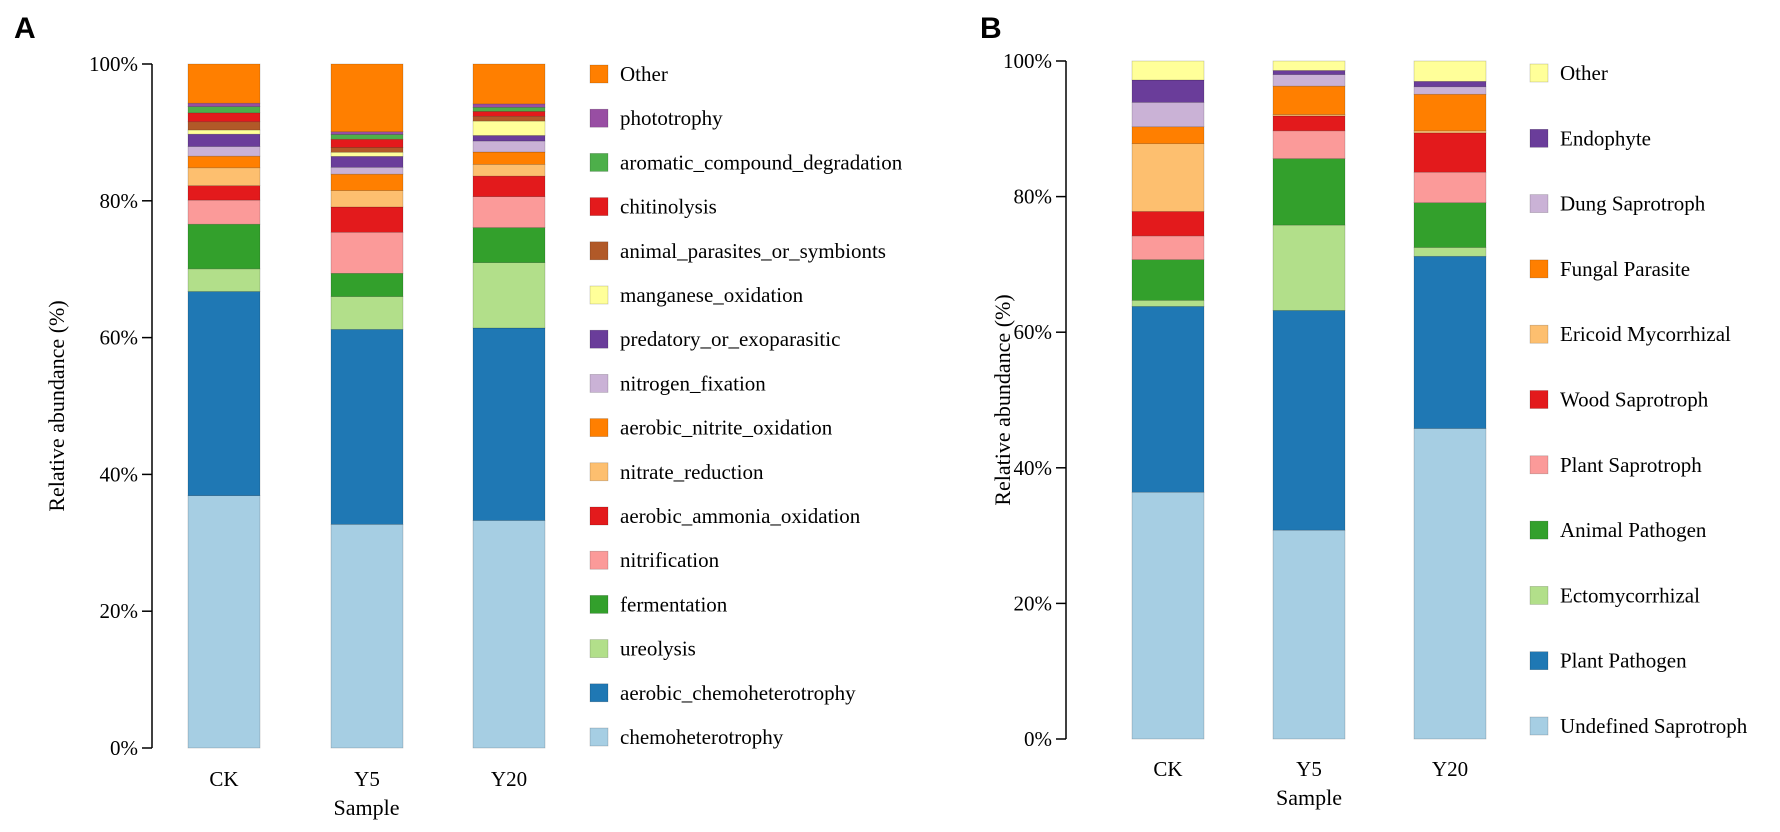 The width and height of the screenshot is (1780, 832). Describe the element at coordinates (1033, 332) in the screenshot. I see `panel-b-y-tick-label: 60%` at that location.